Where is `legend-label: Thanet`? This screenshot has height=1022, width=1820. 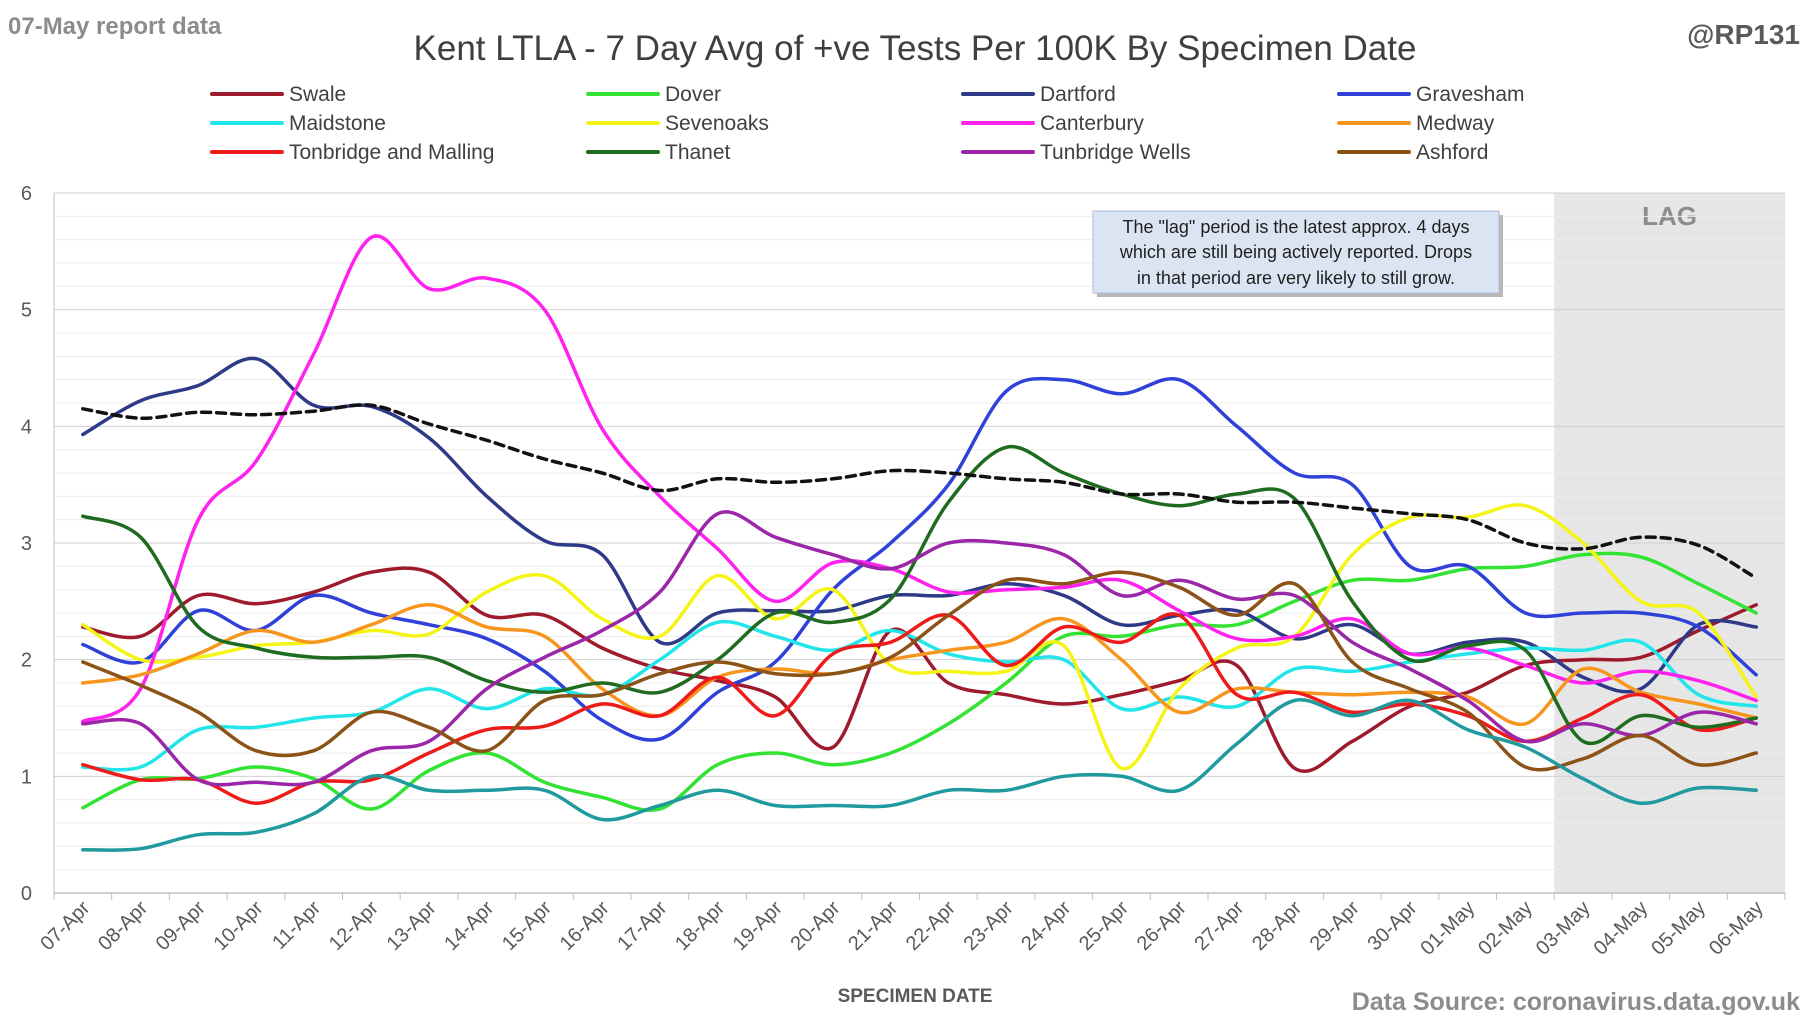 legend-label: Thanet is located at coordinates (698, 152).